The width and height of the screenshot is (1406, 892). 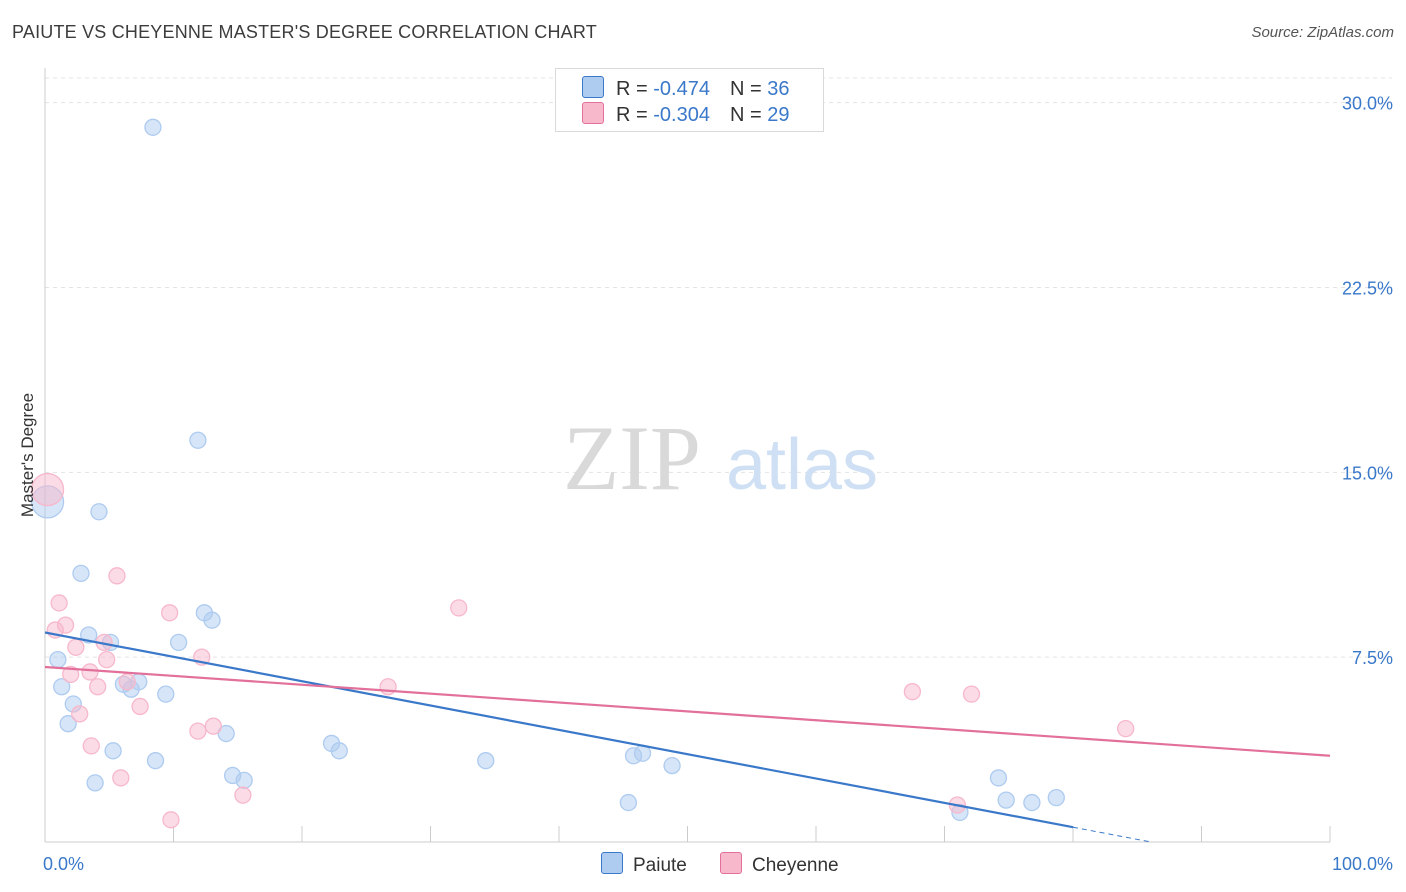 What do you see at coordinates (1367, 288) in the screenshot?
I see `y-tick-label-2: 22.5%` at bounding box center [1367, 288].